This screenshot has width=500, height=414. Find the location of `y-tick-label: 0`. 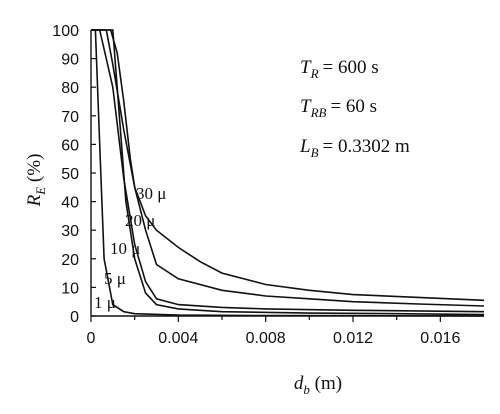

y-tick-label: 0 is located at coordinates (74, 317).